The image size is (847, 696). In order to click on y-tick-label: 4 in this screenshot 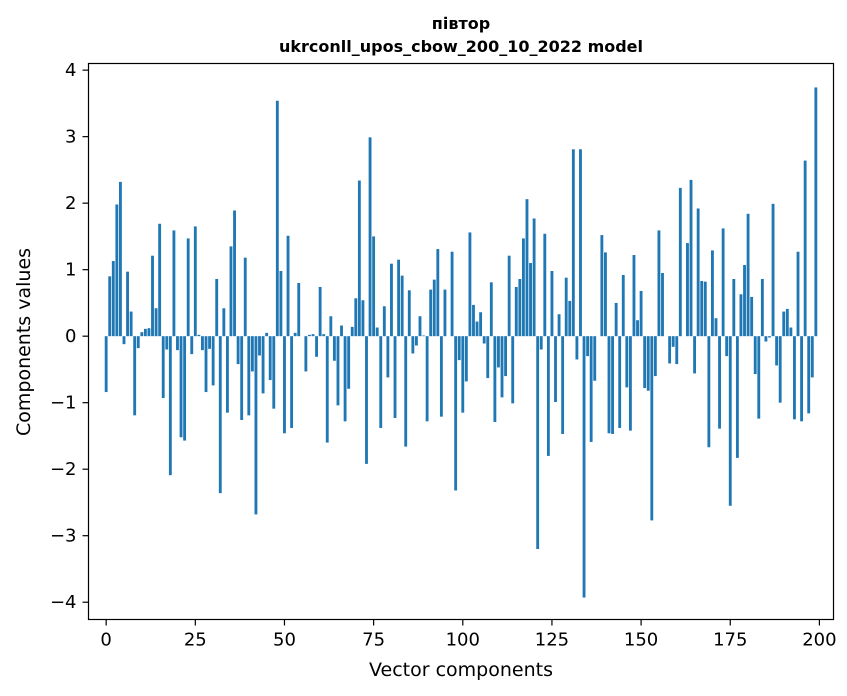, I will do `click(70, 70)`.